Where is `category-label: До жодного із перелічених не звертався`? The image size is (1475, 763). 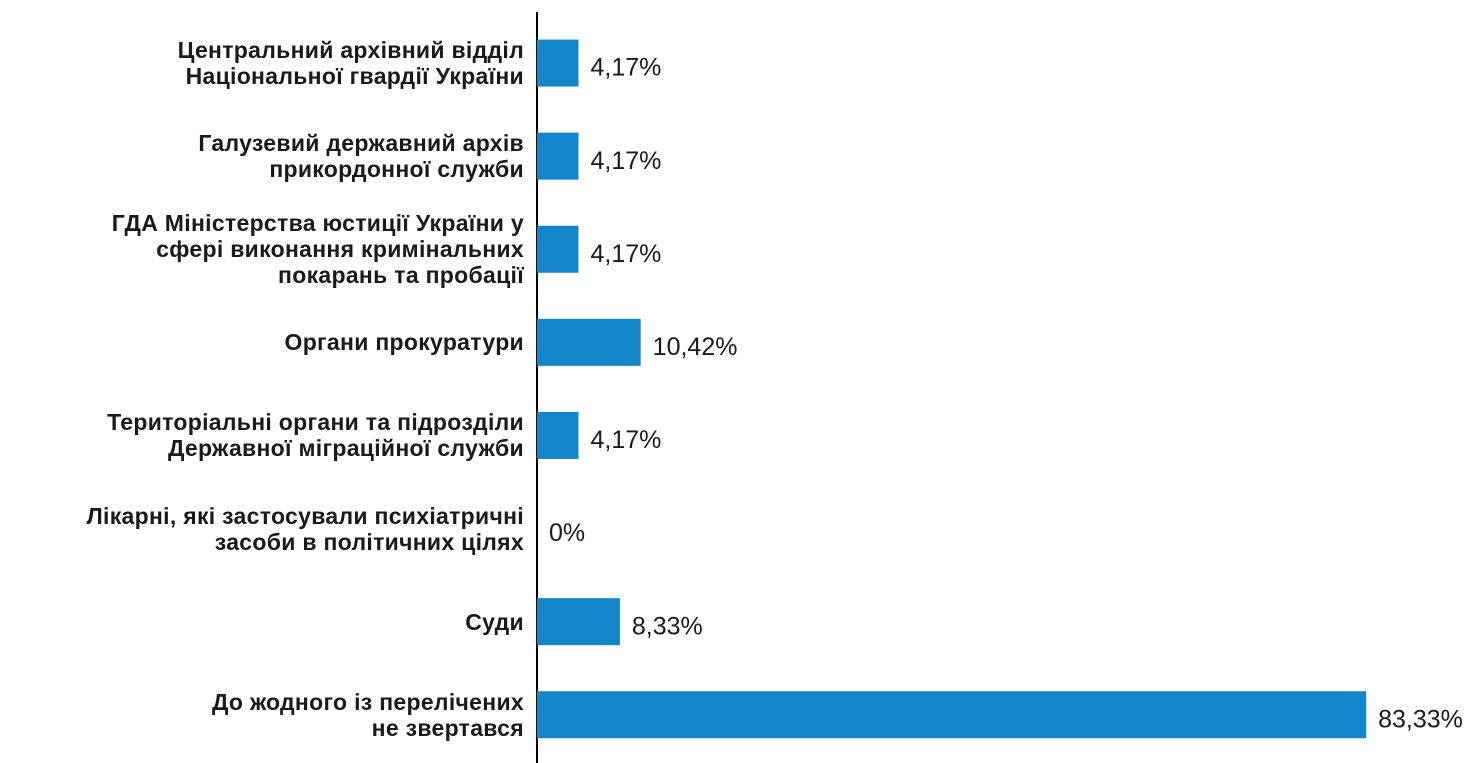
category-label: До жодного із перелічених не звертався is located at coordinates (367, 714).